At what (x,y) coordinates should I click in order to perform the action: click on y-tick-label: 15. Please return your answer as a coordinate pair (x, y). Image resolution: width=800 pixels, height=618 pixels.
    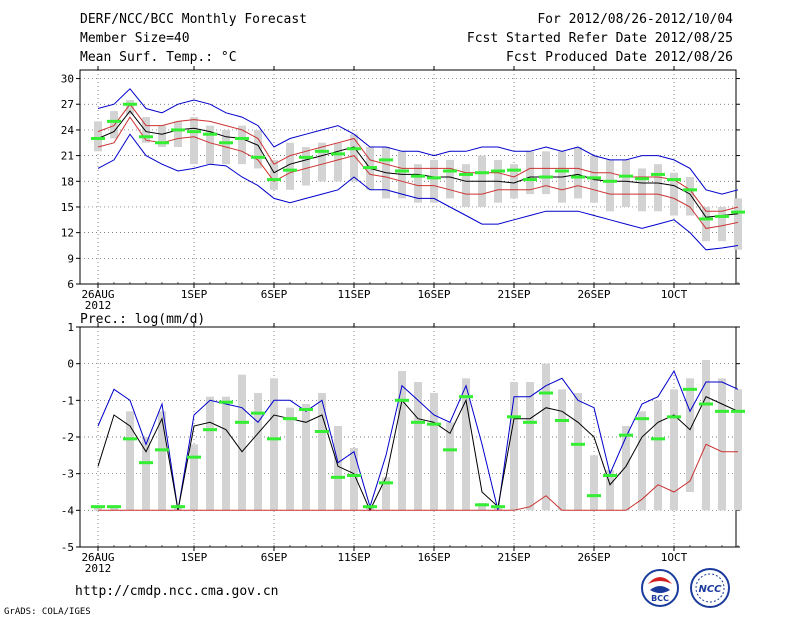
    Looking at the image, I should click on (67, 207).